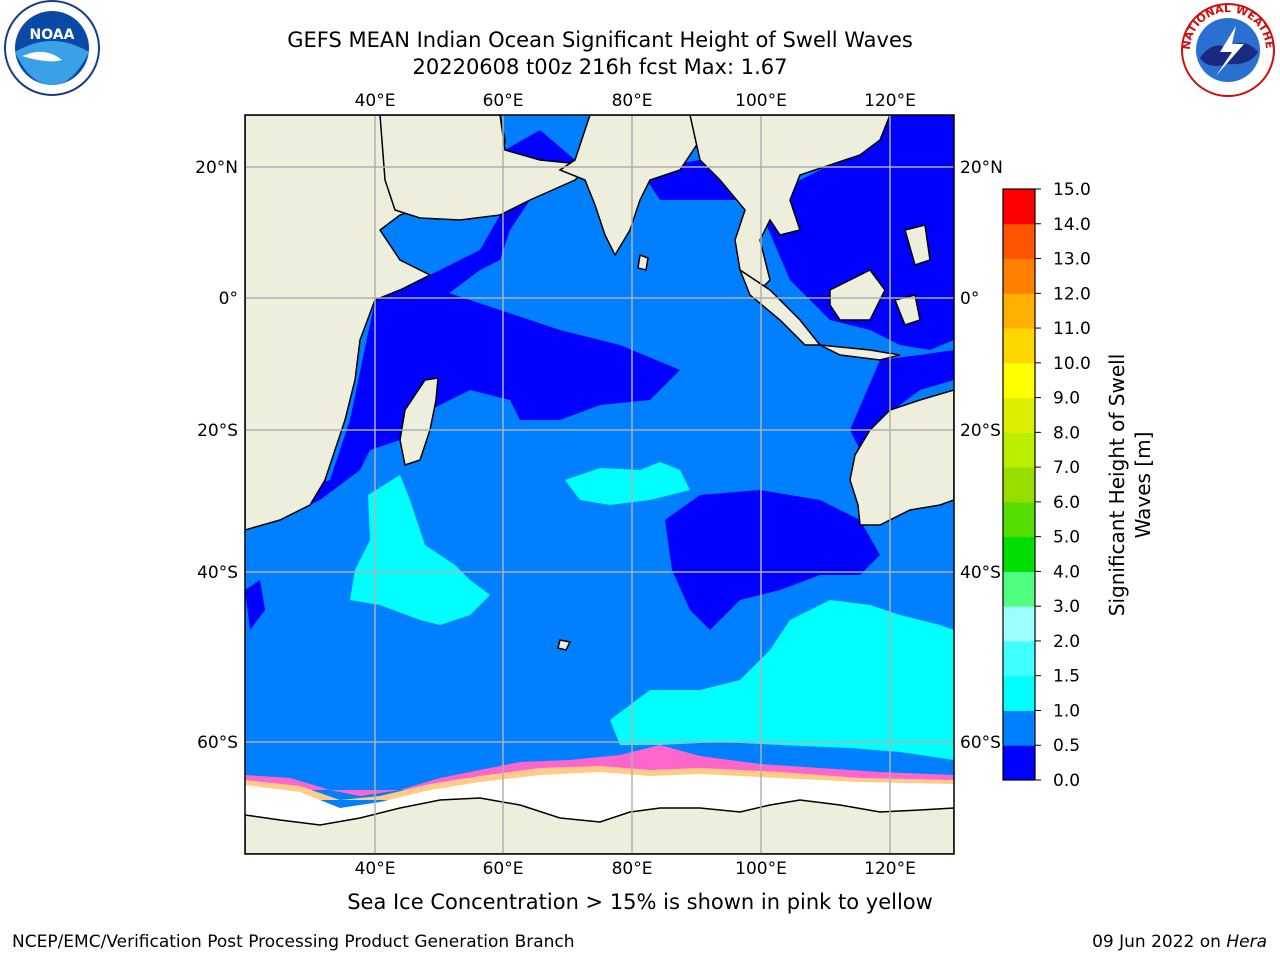  Describe the element at coordinates (1066, 746) in the screenshot. I see `colorbar-tick-label: 0.5` at that location.